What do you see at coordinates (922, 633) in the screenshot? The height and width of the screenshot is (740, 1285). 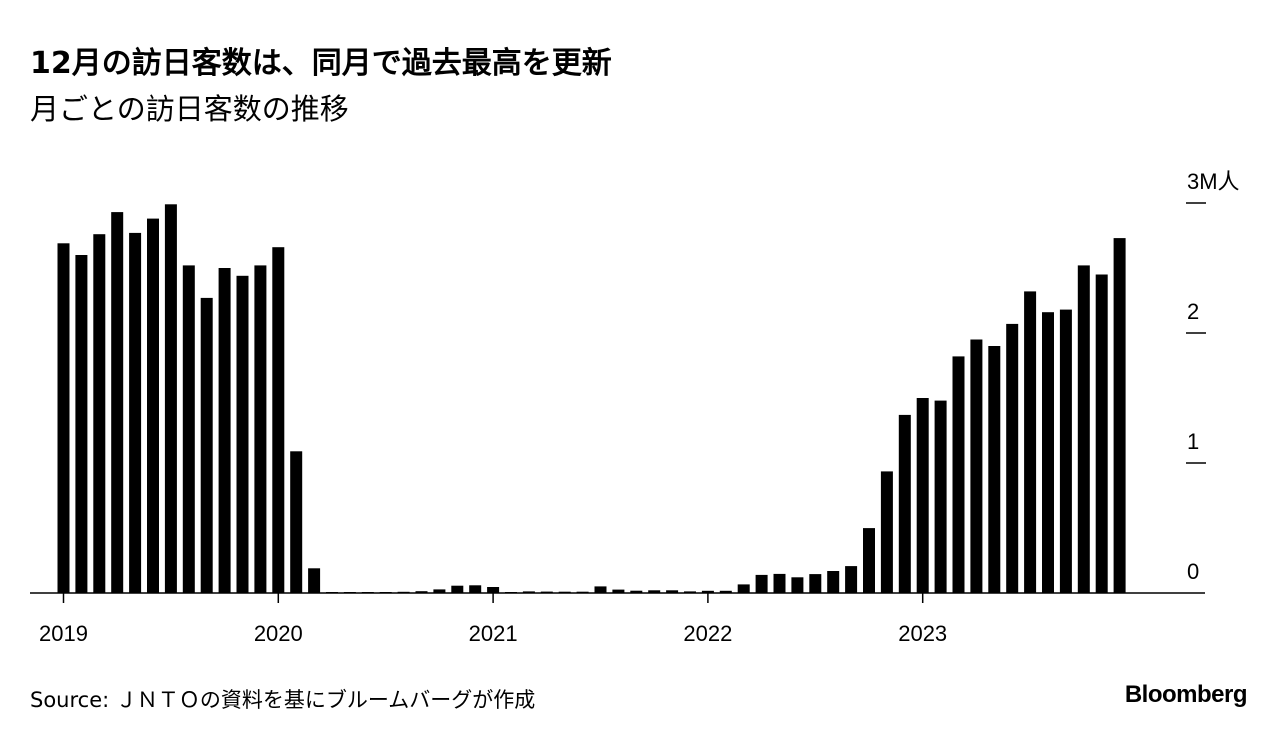 I see `x-tick-label: 2023` at bounding box center [922, 633].